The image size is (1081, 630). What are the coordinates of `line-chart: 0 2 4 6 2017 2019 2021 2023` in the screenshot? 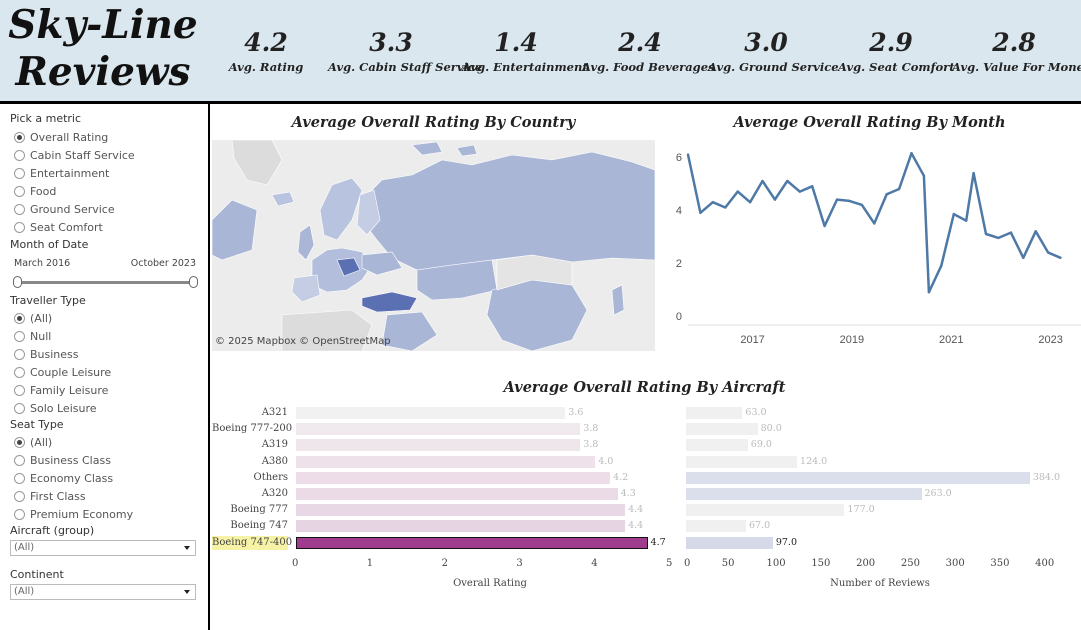 It's located at (874, 241).